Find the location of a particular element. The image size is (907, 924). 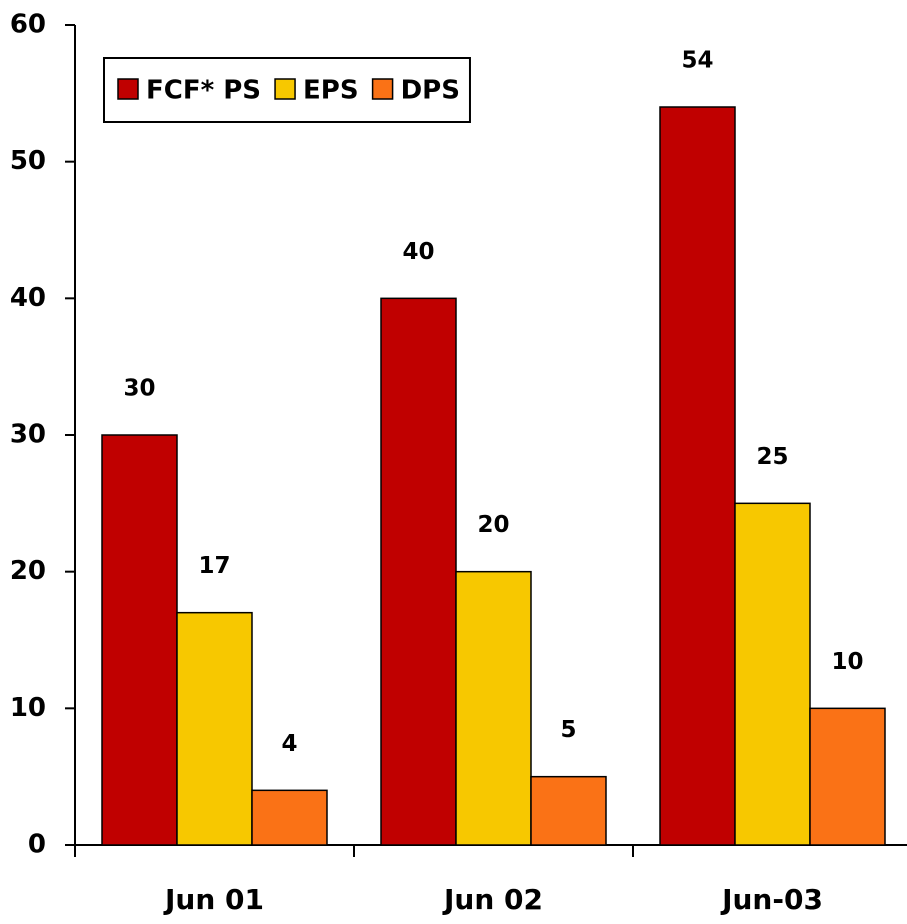

legend-label: EPS is located at coordinates (331, 91).